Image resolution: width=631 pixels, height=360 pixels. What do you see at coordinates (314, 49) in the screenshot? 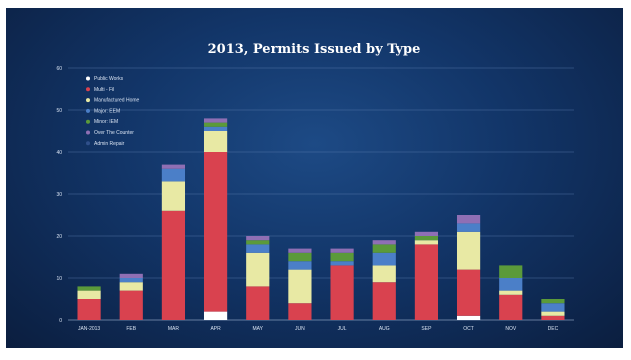
I see `chart-title: 2013, Permits Issued by Type` at bounding box center [314, 49].